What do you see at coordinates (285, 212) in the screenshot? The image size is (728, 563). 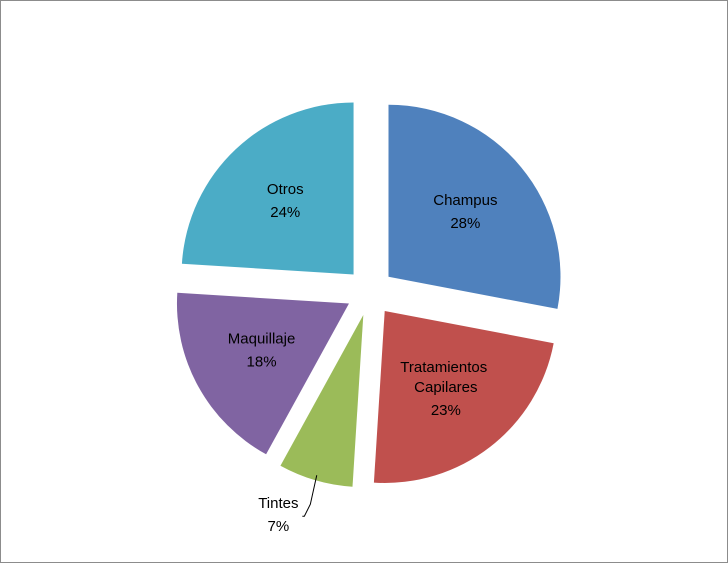 I see `slice-value: 24%` at bounding box center [285, 212].